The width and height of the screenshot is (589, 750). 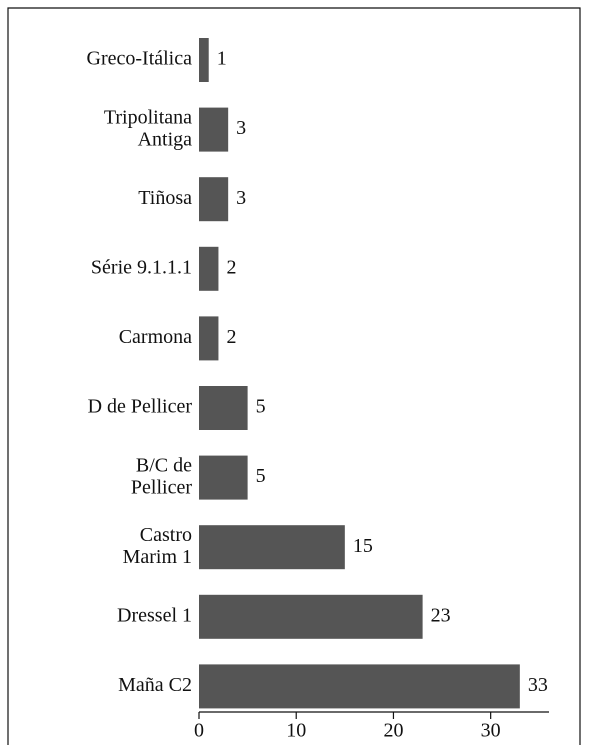 I want to click on y-tick-label: Tripolitana Antiga, so click(x=148, y=128).